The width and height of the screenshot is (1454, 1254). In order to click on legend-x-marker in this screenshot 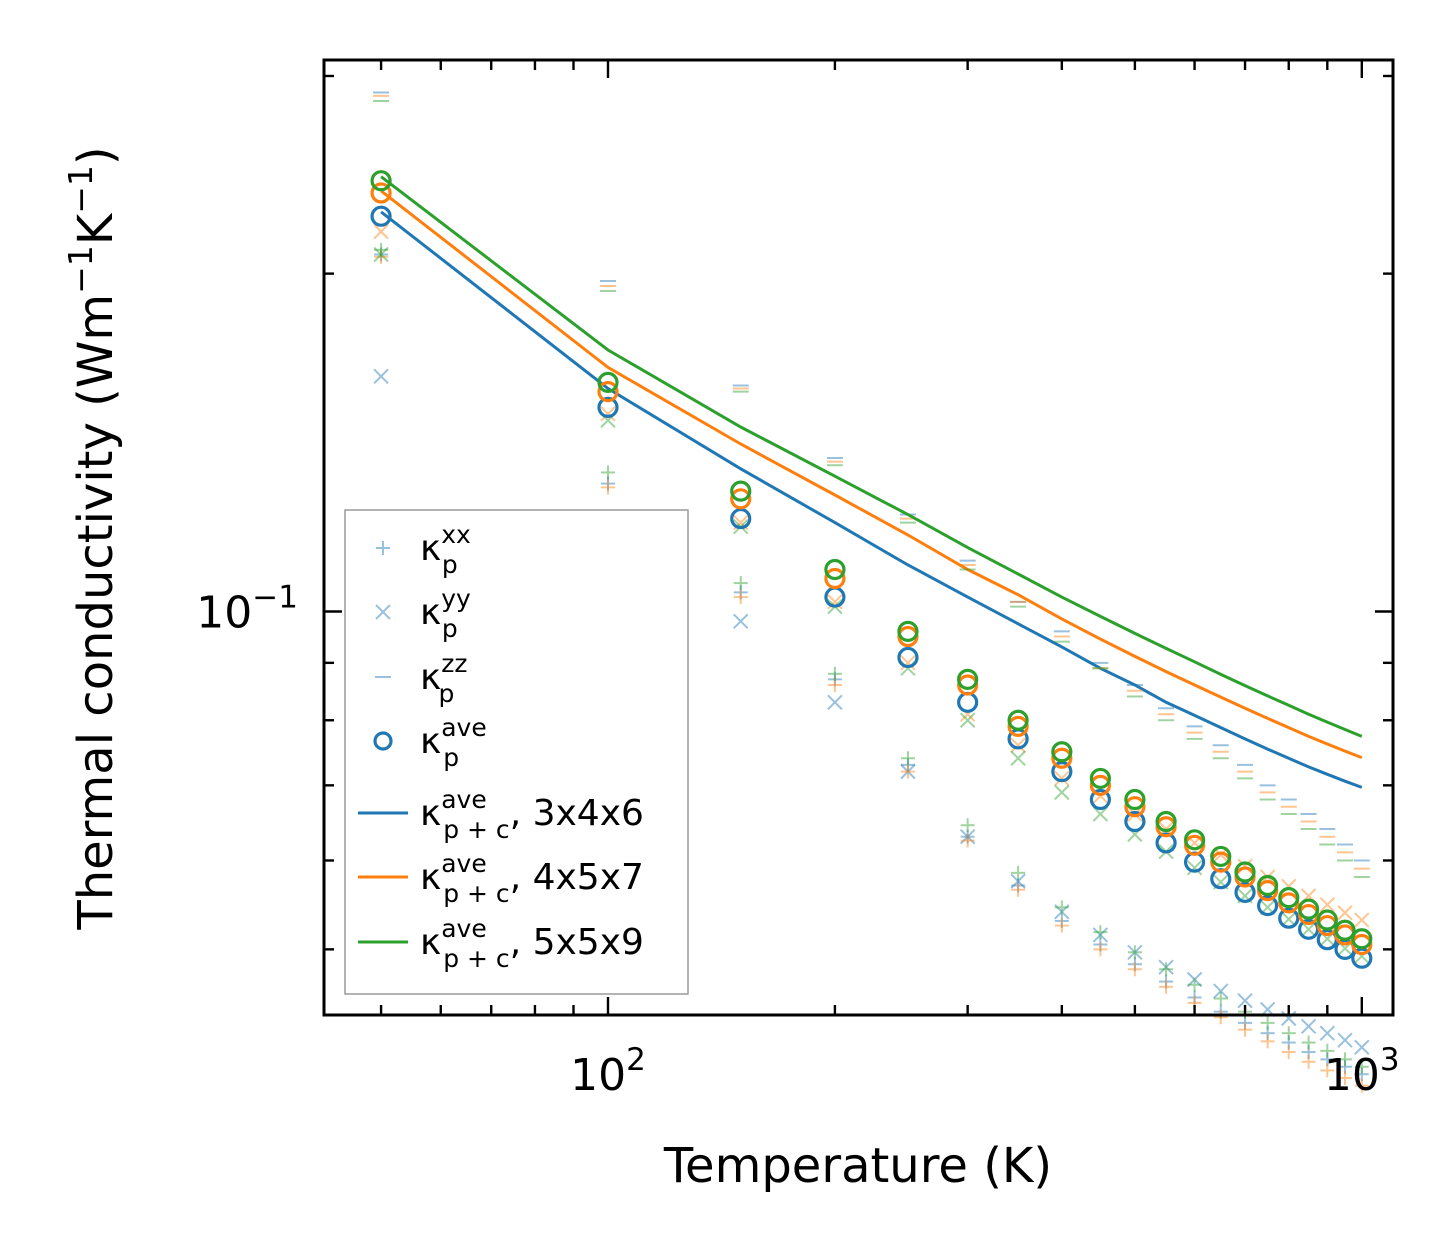, I will do `click(383, 612)`.